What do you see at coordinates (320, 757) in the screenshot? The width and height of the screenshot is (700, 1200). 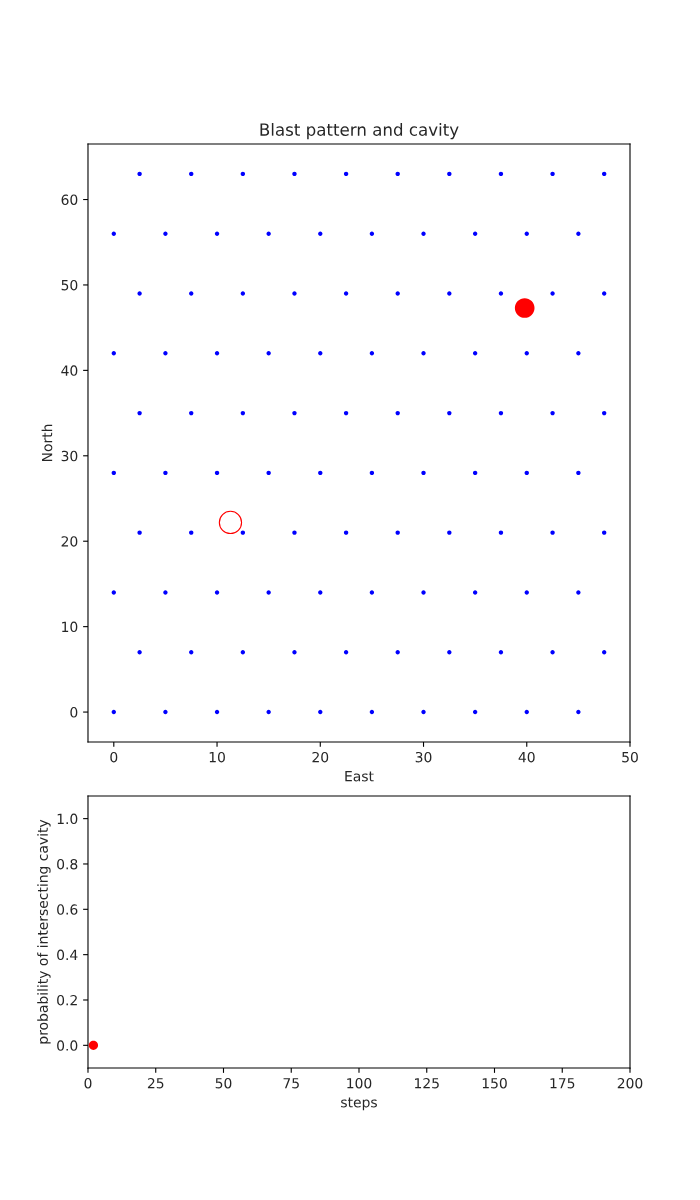 I see `x-tick-label: 20` at bounding box center [320, 757].